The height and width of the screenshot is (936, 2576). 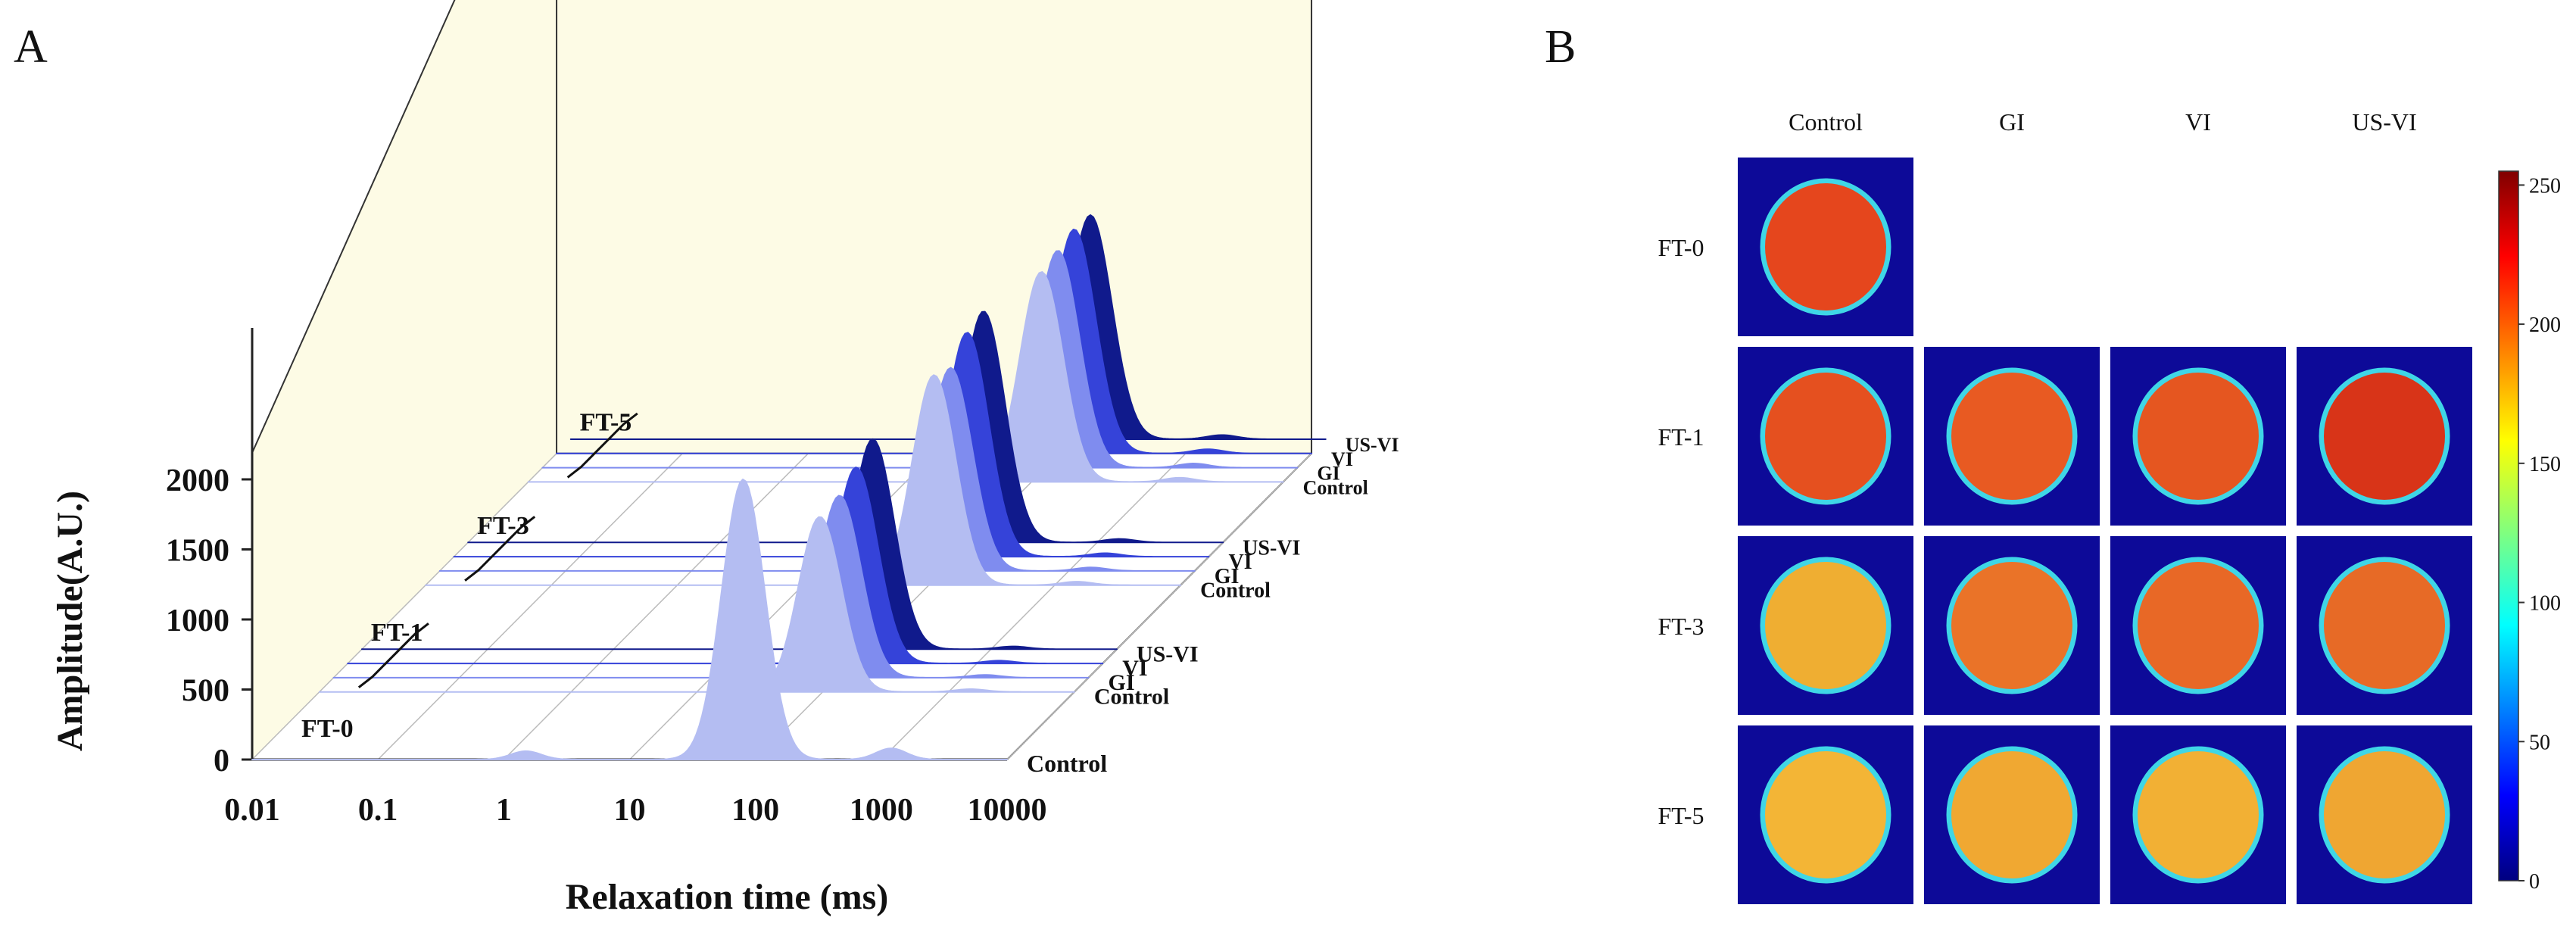 I want to click on x-tick-label: 10000, so click(x=1007, y=811).